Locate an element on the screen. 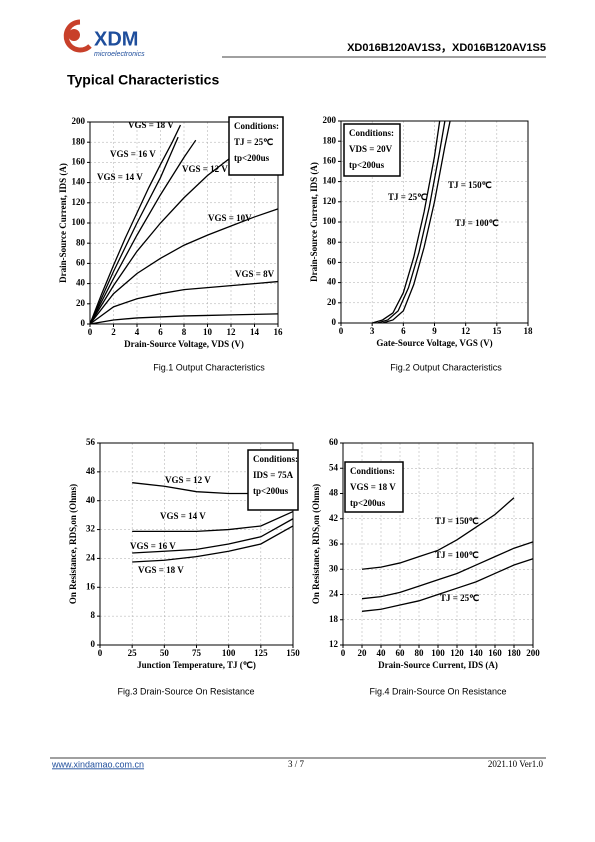 This screenshot has width=595, height=842. series-label: TJ = 150℃ is located at coordinates (470, 185).